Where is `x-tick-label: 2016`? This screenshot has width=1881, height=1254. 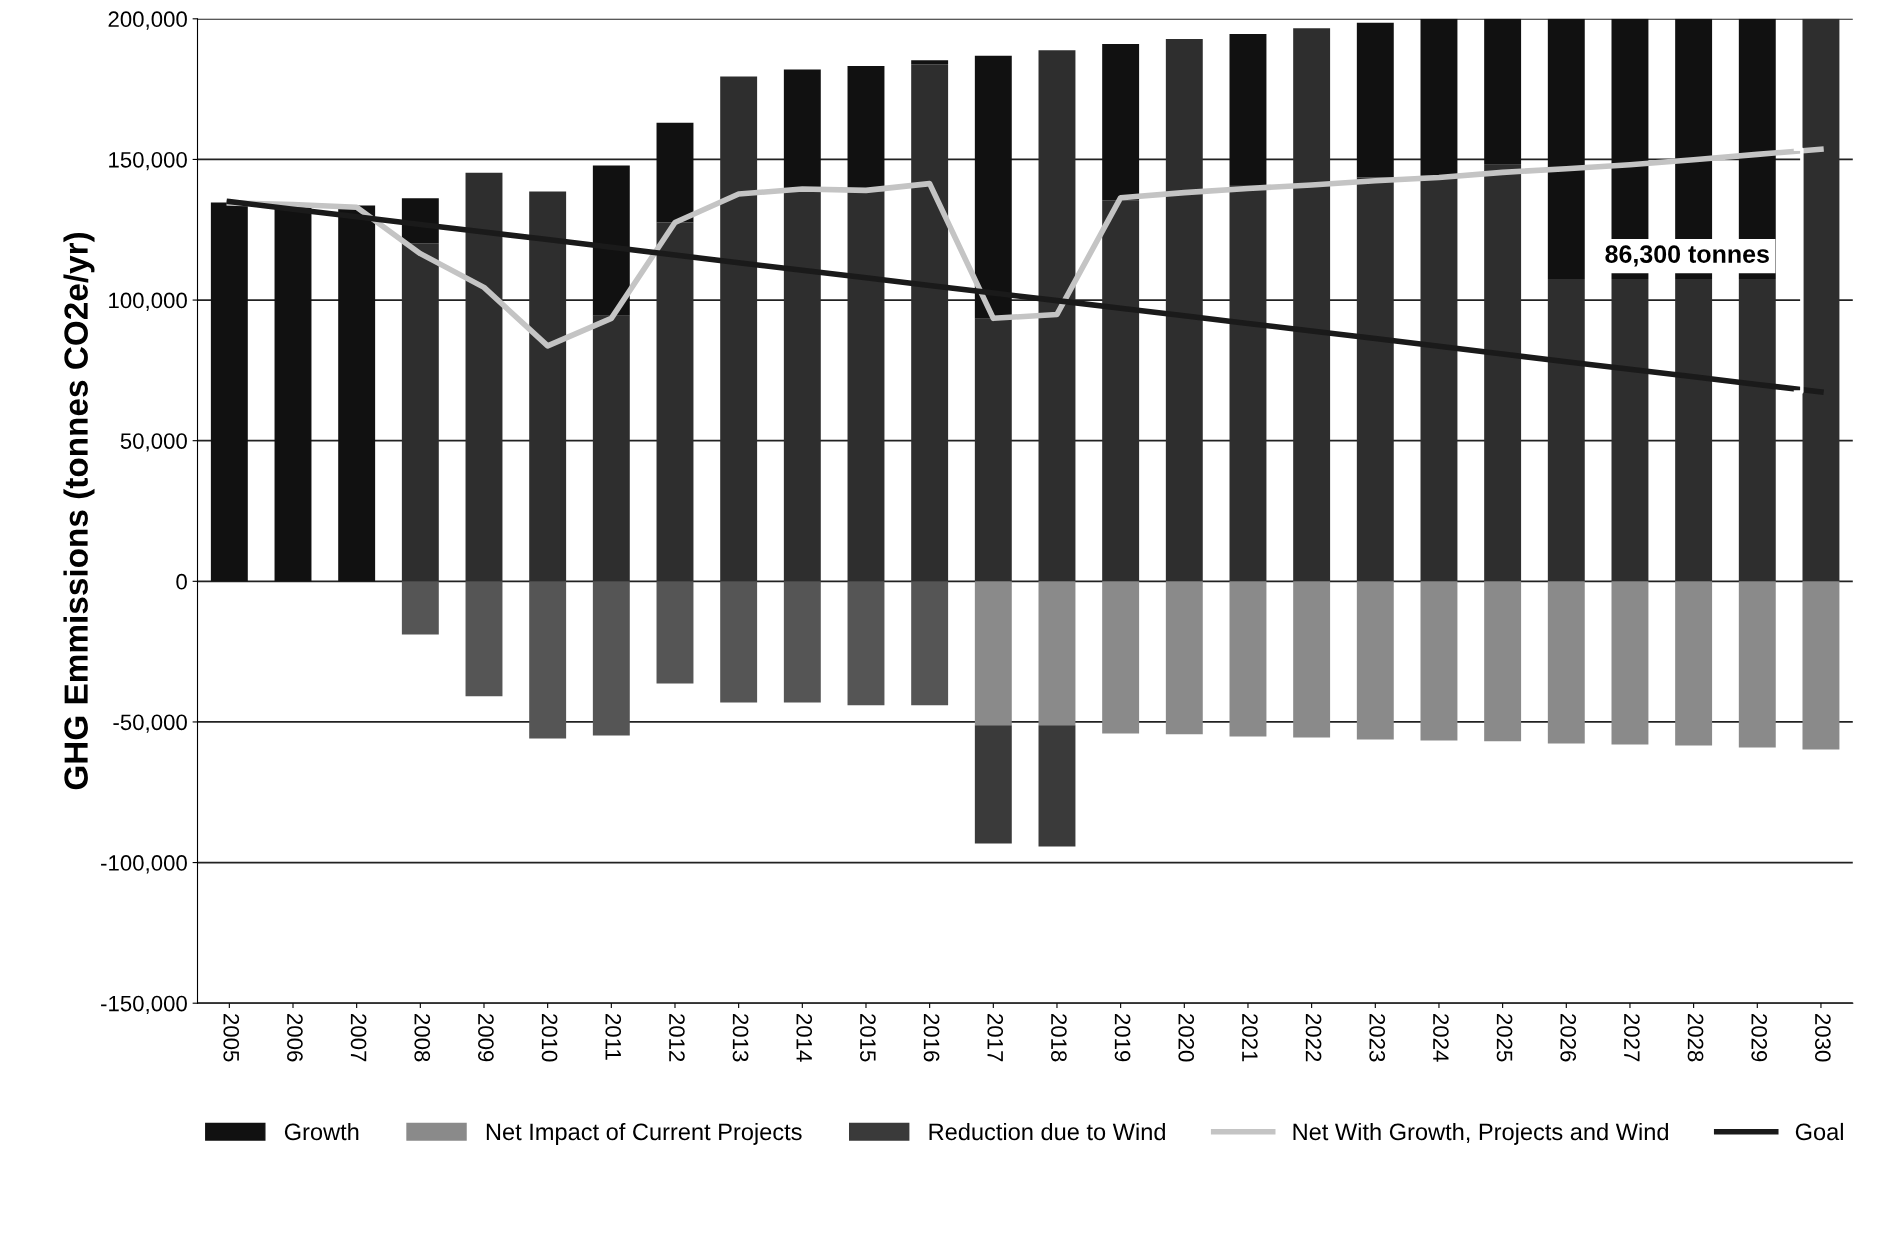
x-tick-label: 2016 is located at coordinates (931, 1038).